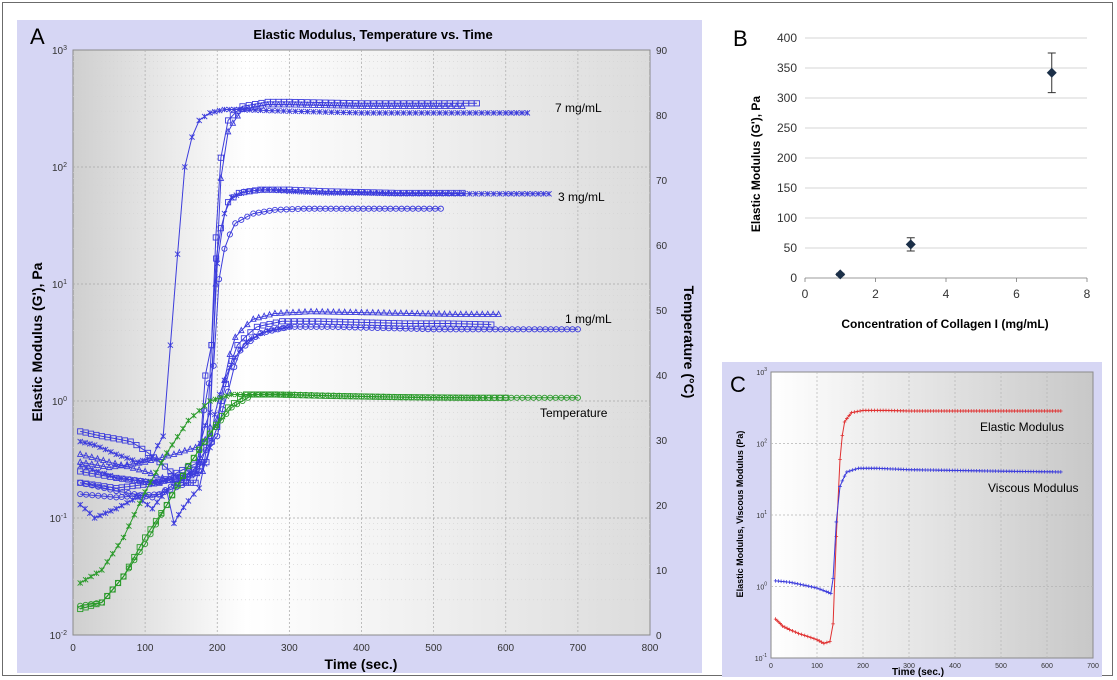  Describe the element at coordinates (289, 648) in the screenshot. I see `panel-a-x-tick: 300` at that location.